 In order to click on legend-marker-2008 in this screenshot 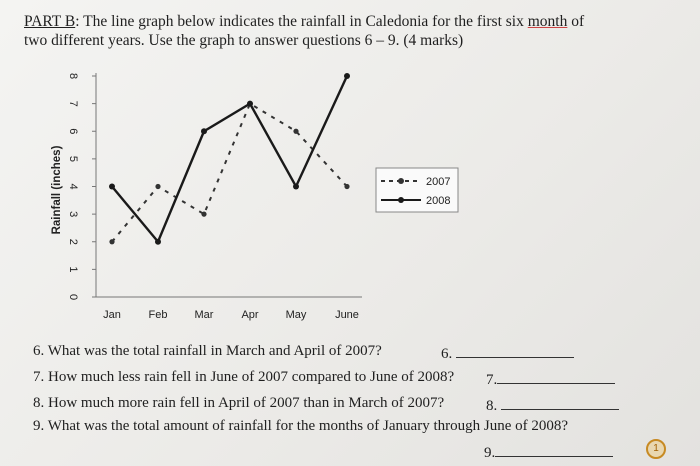, I will do `click(401, 200)`.